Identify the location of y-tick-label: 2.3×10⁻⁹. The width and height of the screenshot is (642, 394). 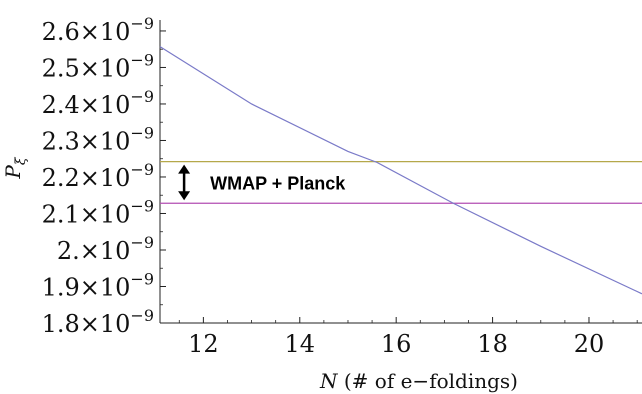
(98, 139).